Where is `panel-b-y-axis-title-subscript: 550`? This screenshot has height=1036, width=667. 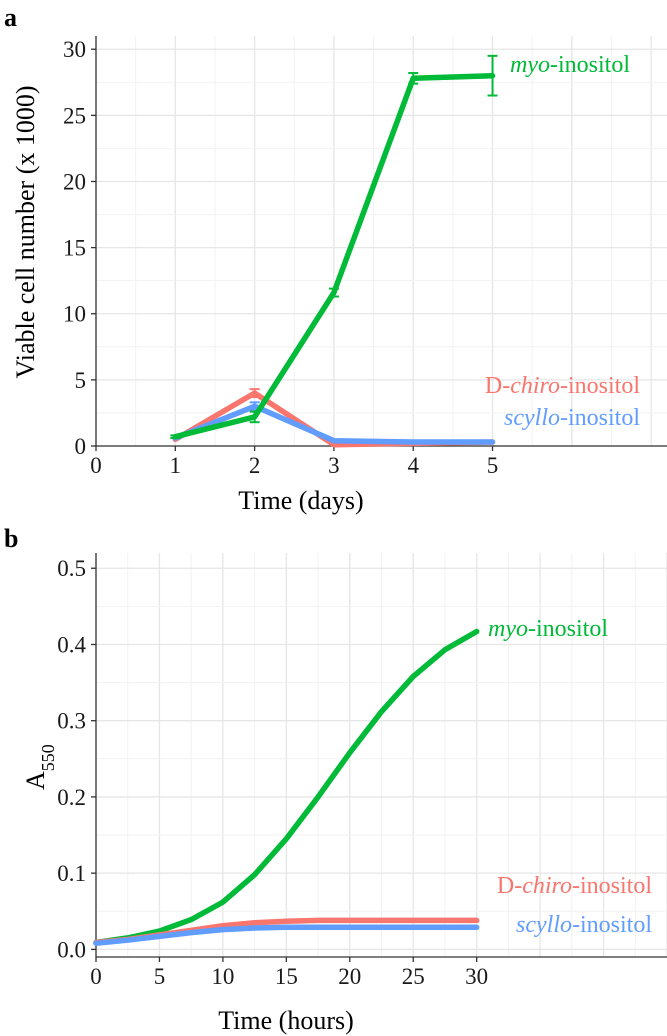 panel-b-y-axis-title-subscript: 550 is located at coordinates (48, 757).